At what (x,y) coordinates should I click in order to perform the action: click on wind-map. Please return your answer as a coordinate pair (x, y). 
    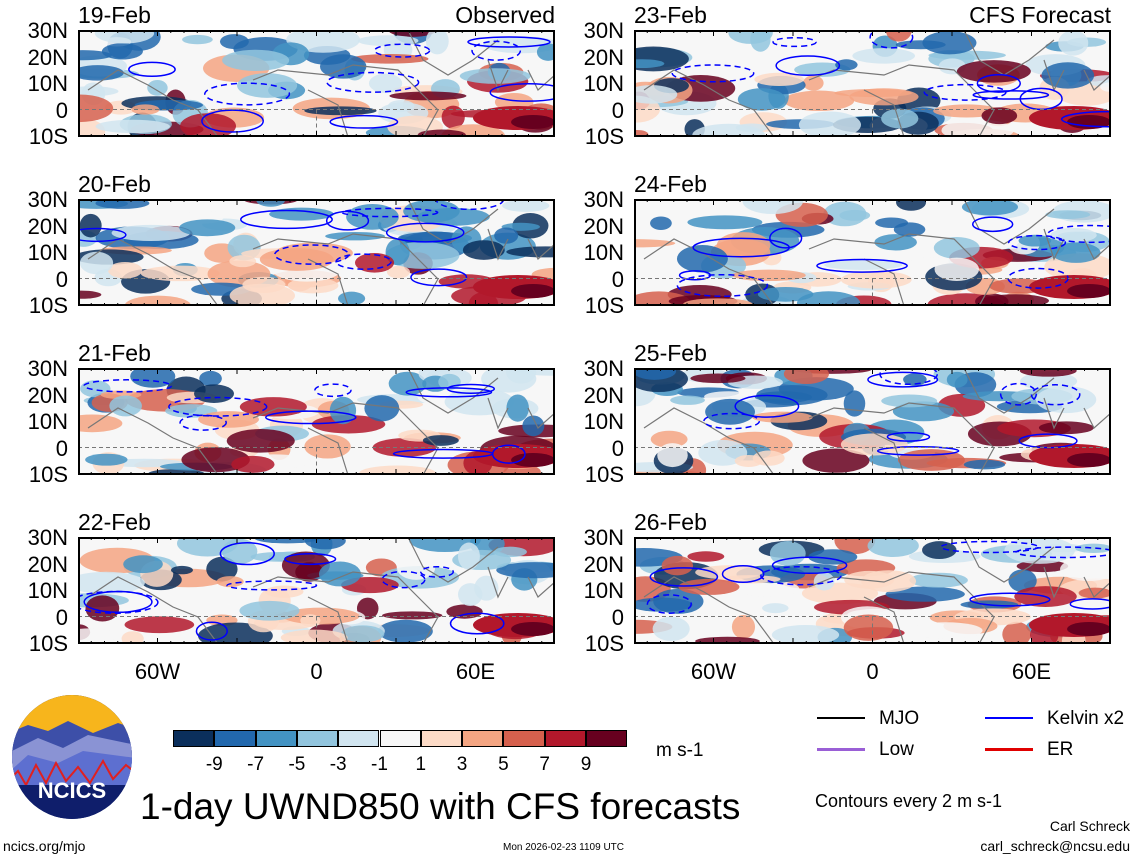
    Looking at the image, I should click on (872, 421).